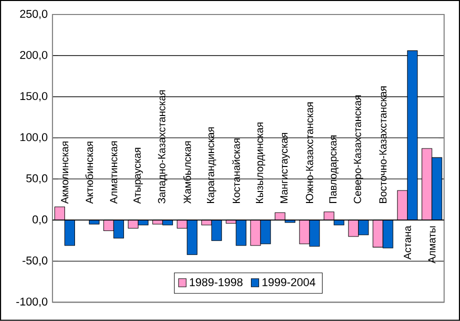 The width and height of the screenshot is (460, 321). I want to click on y-tick-label: 250,0, so click(34, 15).